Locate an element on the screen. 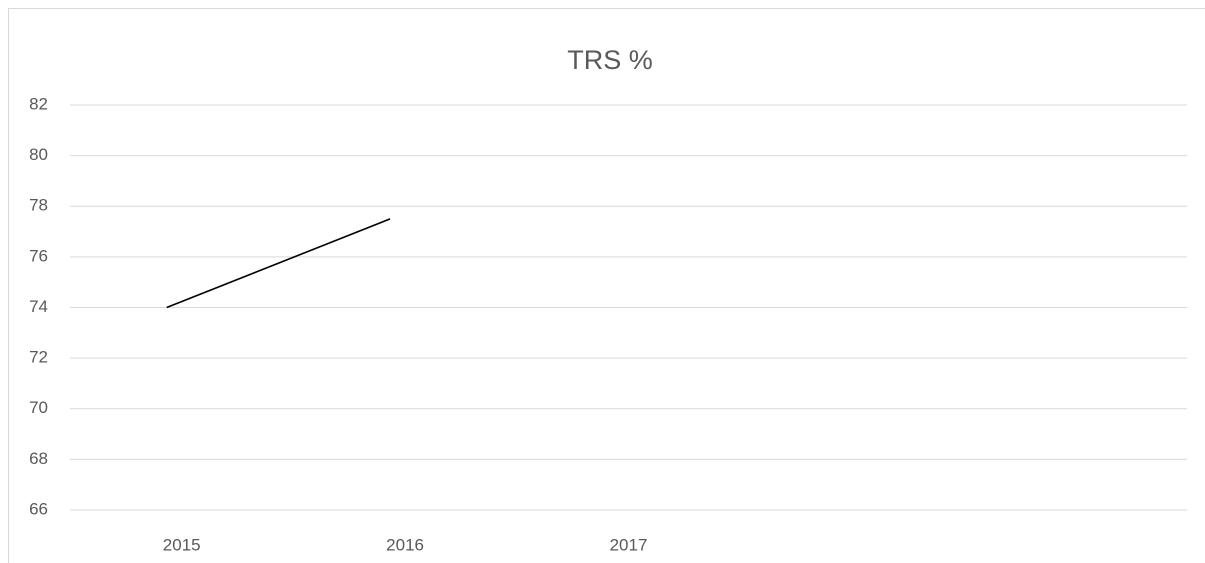 This screenshot has height=563, width=1205. chart-title: TRS % is located at coordinates (610, 60).